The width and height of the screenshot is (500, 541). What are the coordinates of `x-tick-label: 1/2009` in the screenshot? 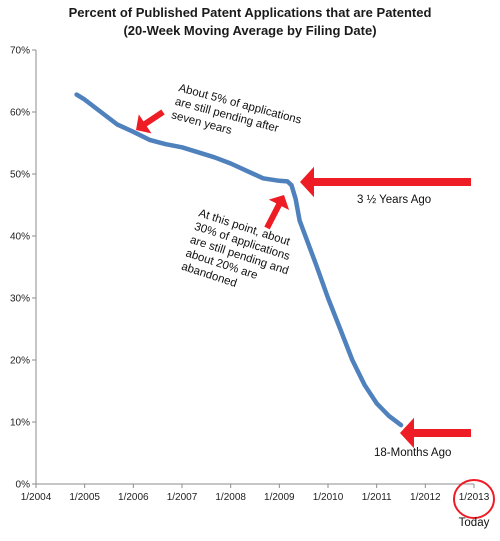 It's located at (279, 497).